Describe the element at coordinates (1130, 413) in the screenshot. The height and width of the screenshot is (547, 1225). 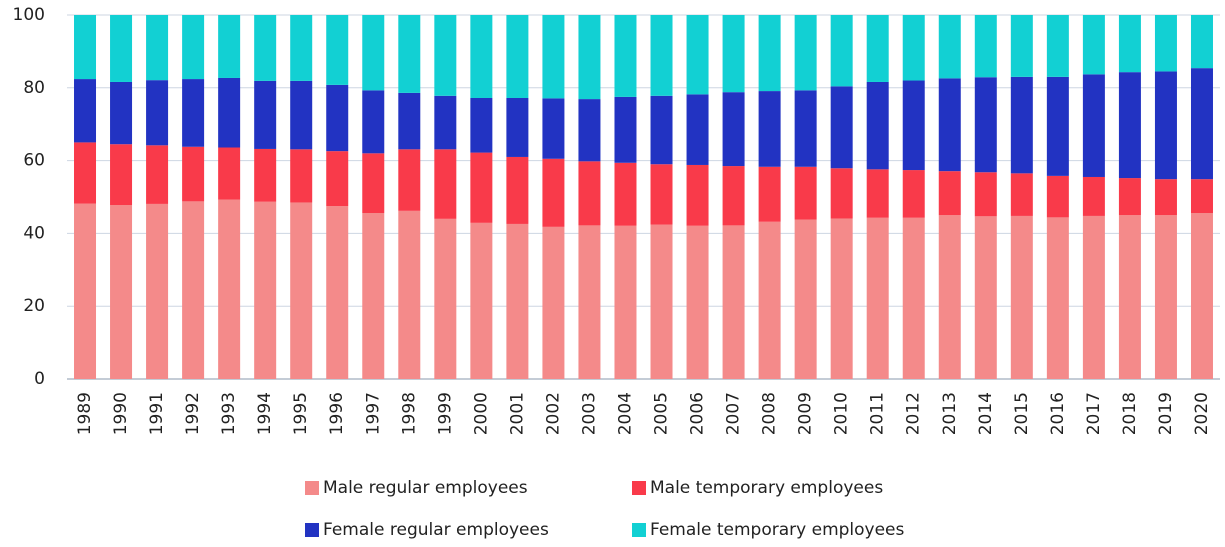
I see `x-tick-label: 2018` at that location.